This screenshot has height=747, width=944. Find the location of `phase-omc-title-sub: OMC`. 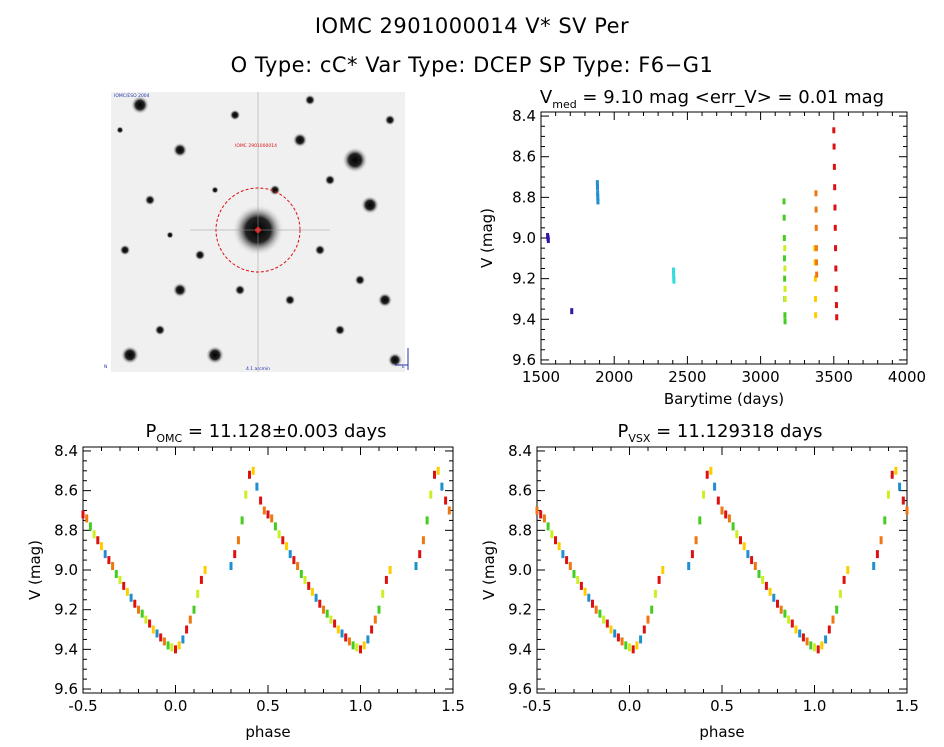

phase-omc-title-sub: OMC is located at coordinates (169, 438).